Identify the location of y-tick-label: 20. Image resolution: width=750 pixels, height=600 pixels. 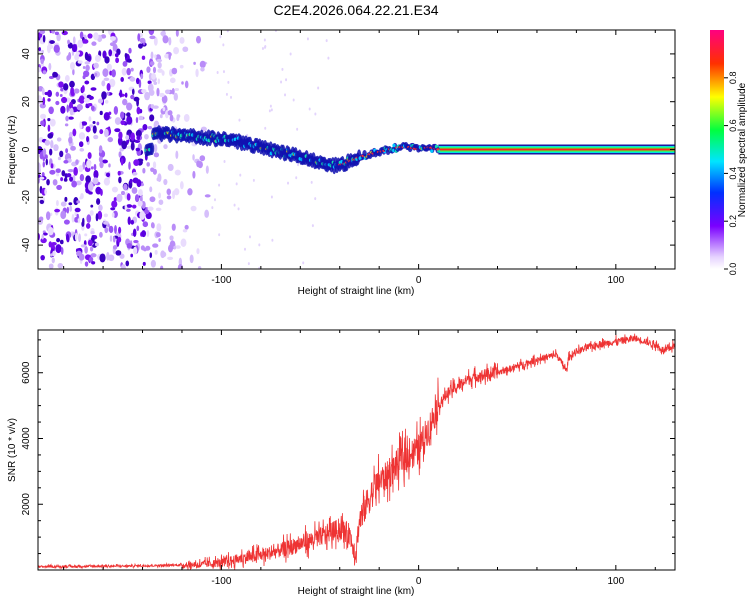
(26, 102).